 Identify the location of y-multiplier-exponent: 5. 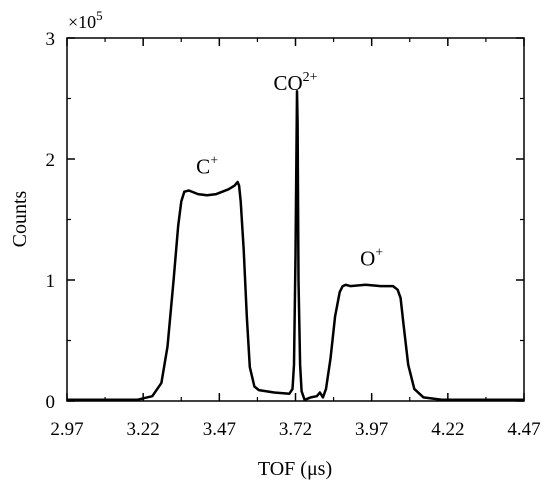
(99, 15).